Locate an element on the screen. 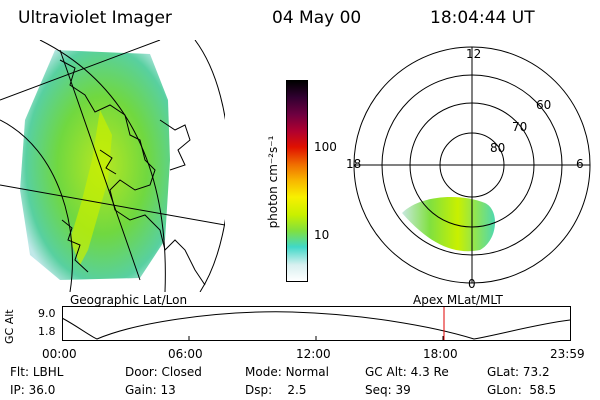 The image size is (600, 400). timeline-axis-label: GC Alt is located at coordinates (9, 326).